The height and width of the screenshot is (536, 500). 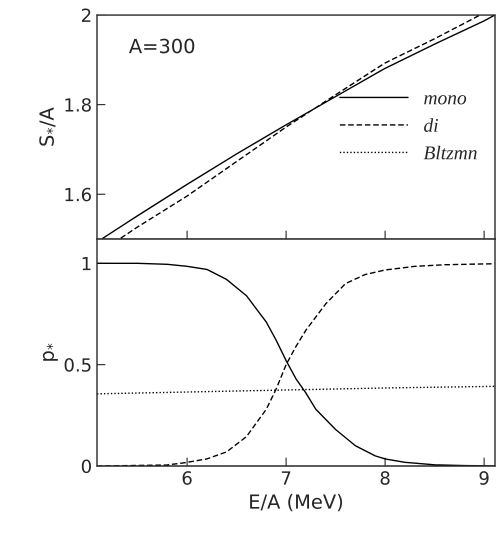 What do you see at coordinates (484, 478) in the screenshot?
I see `x-tick-label: 9` at bounding box center [484, 478].